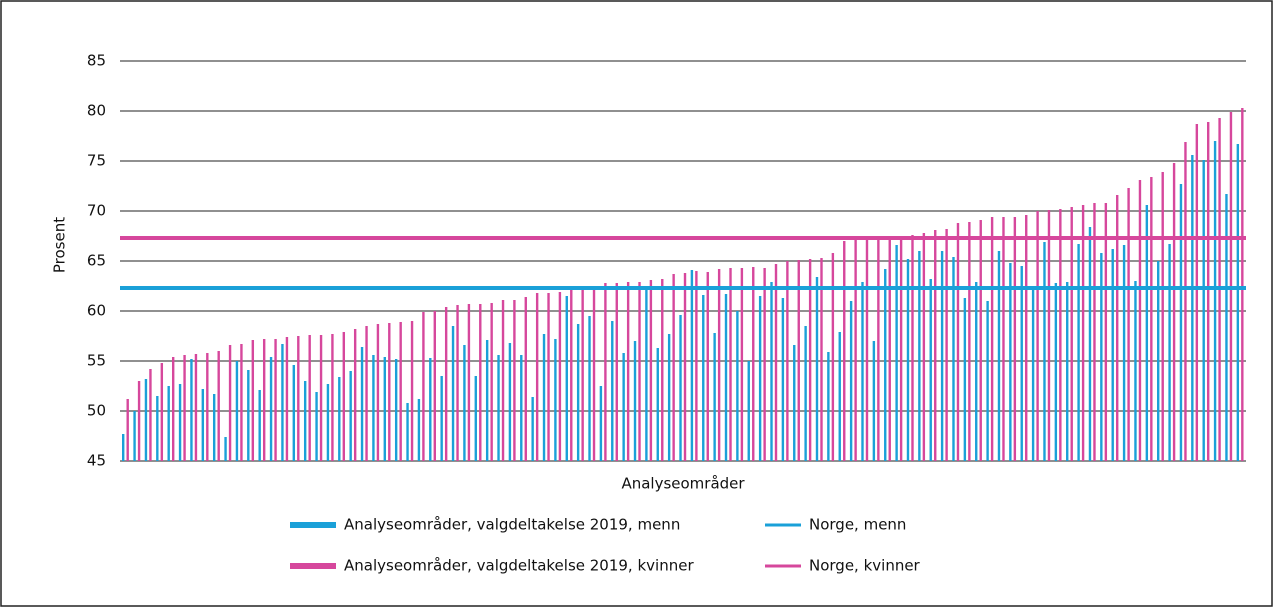  I want to click on legend-label: Norge, menn, so click(857, 525).